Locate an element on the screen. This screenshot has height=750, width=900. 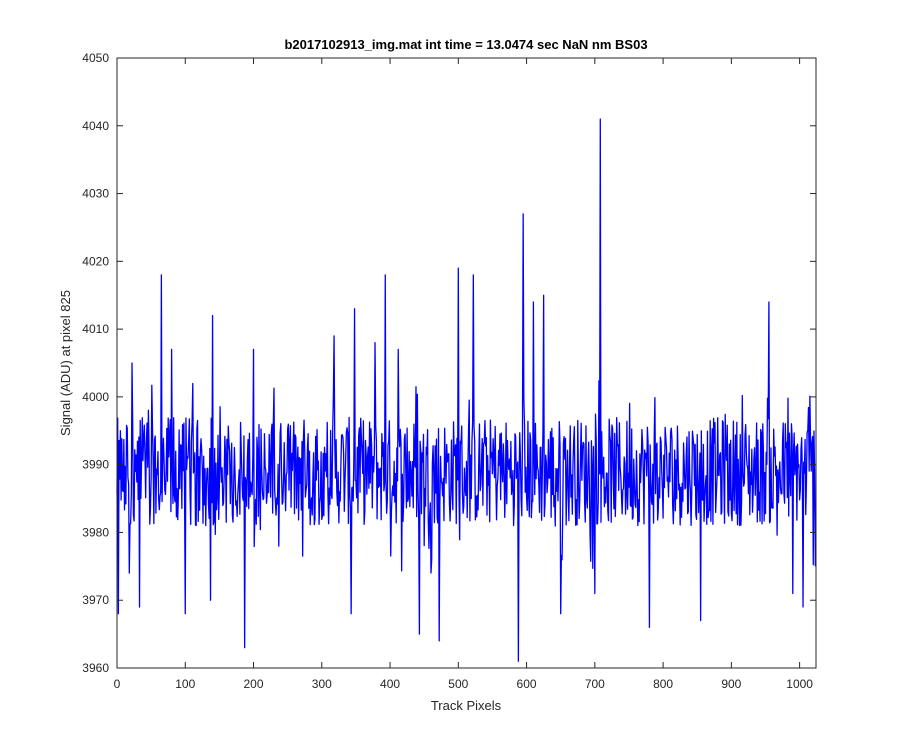
y-tick-label: 4050 is located at coordinates (95, 58).